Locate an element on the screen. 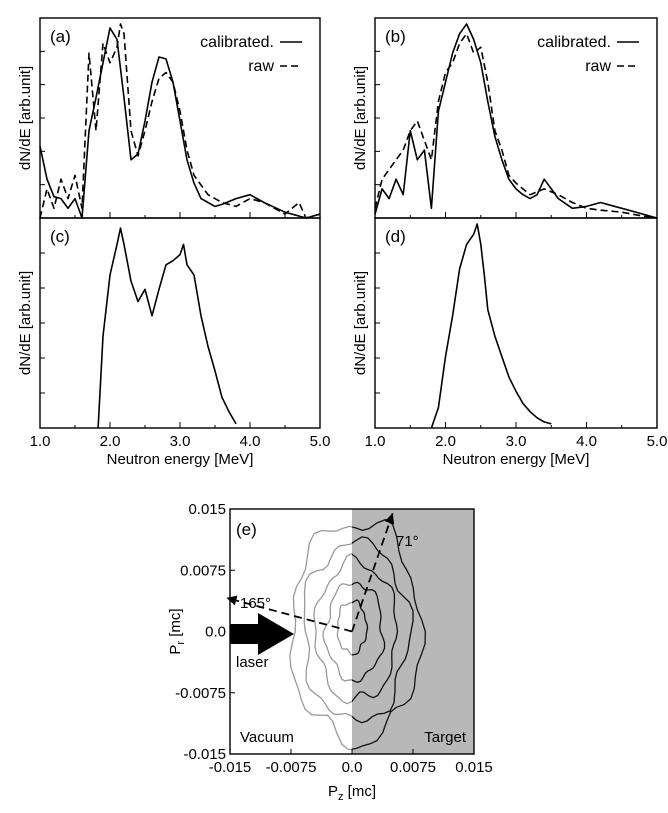 The image size is (668, 813). x-tick-label-c: 2.0 is located at coordinates (110, 441).